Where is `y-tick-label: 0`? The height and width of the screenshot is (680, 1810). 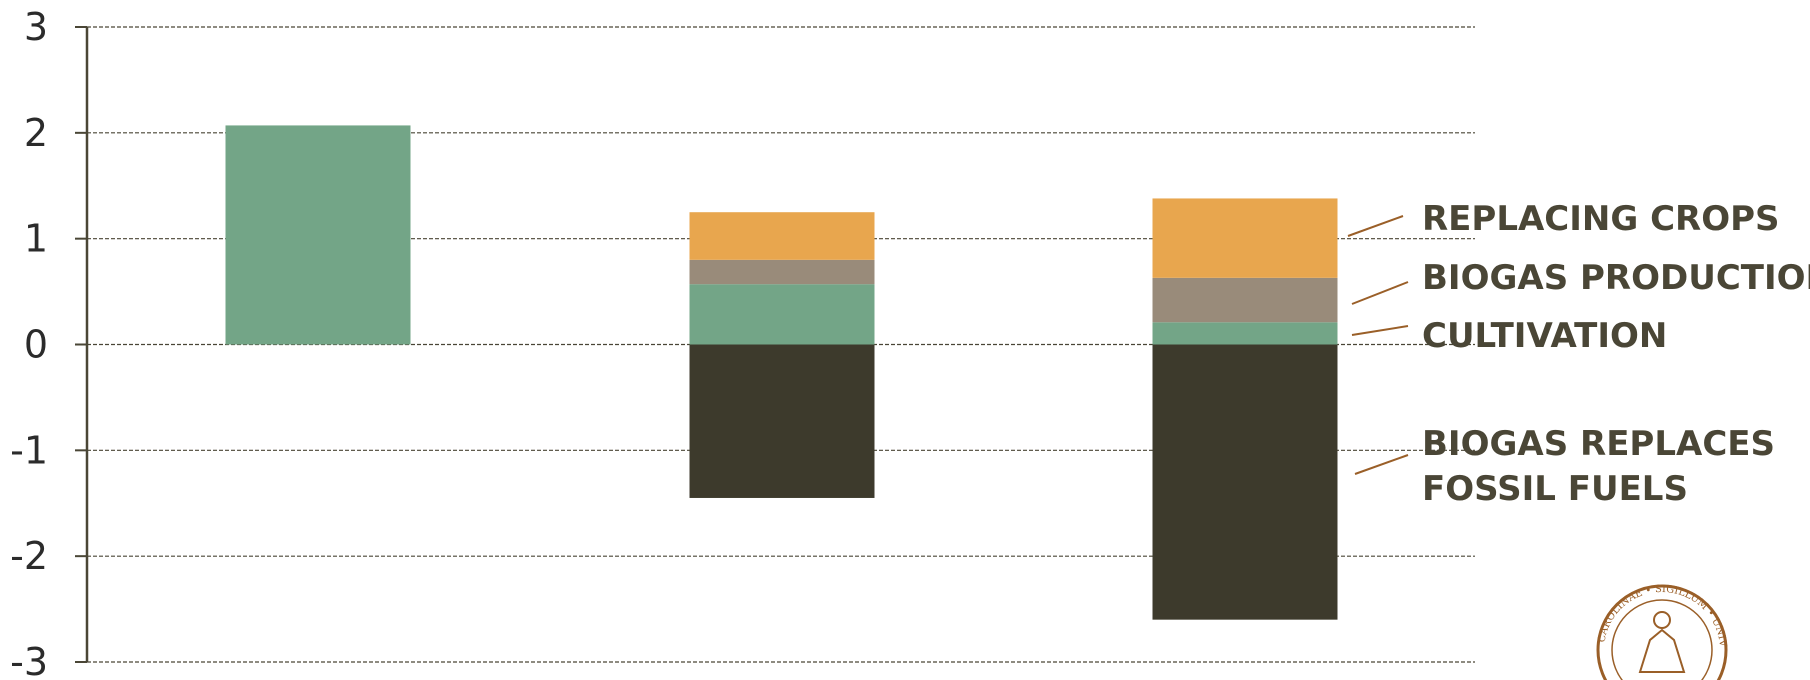 y-tick-label: 0 is located at coordinates (36, 345).